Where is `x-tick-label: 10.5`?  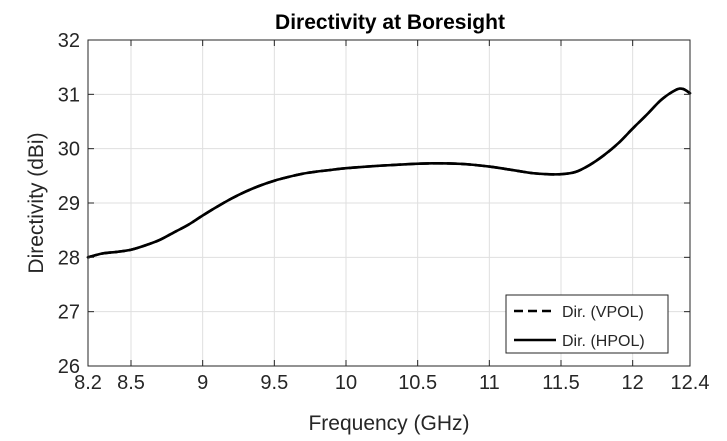
x-tick-label: 10.5 is located at coordinates (417, 383).